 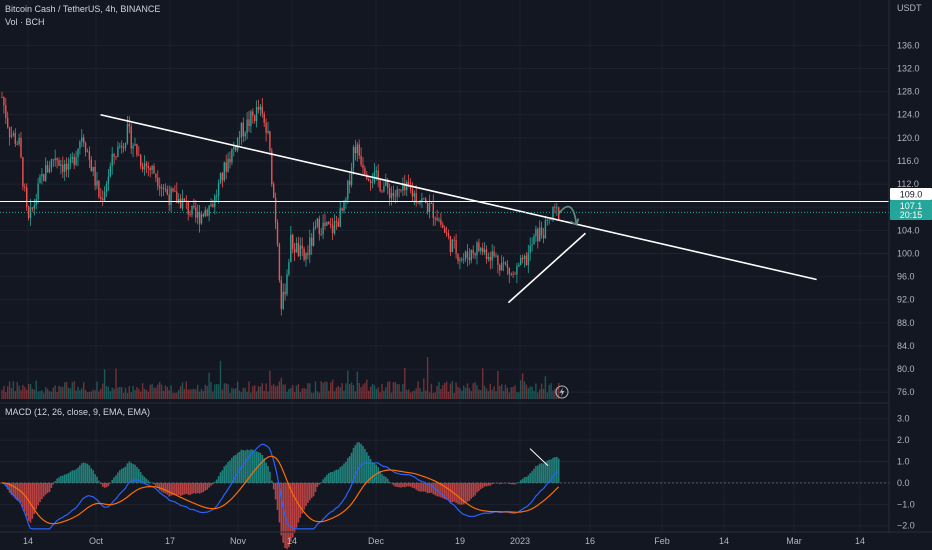 I want to click on time-axis: 14 Oct 17 Nov 14 Dec 19 2023 16 Feb 14 Mar 14, so click(x=444, y=541).